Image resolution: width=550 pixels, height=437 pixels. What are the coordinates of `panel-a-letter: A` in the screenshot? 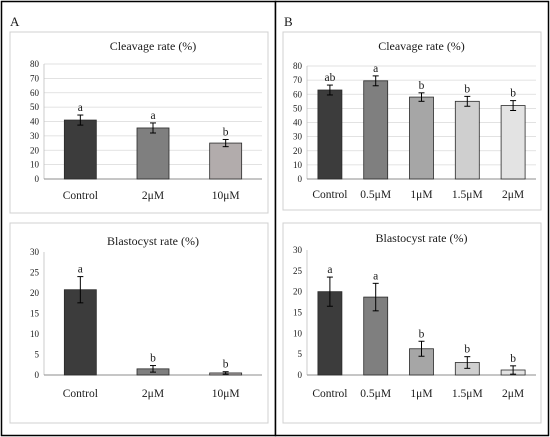 It's located at (15, 21).